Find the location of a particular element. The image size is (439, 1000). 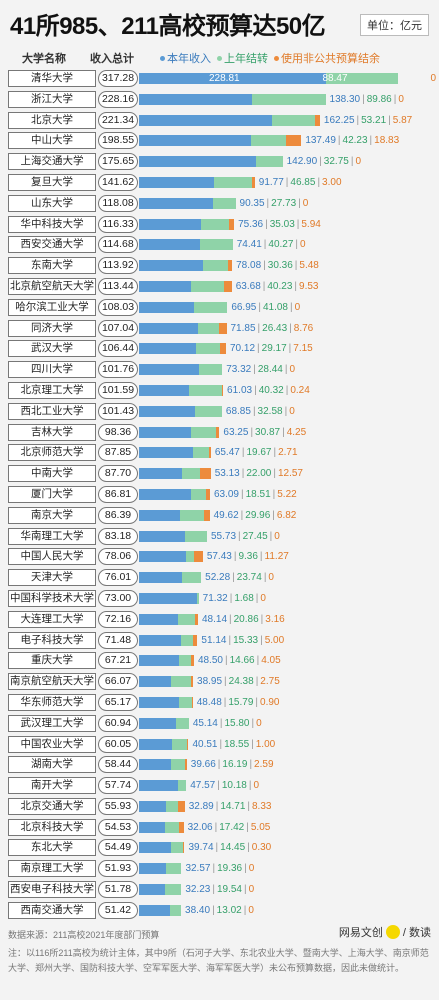

total-value: 65.17 is located at coordinates (118, 702).